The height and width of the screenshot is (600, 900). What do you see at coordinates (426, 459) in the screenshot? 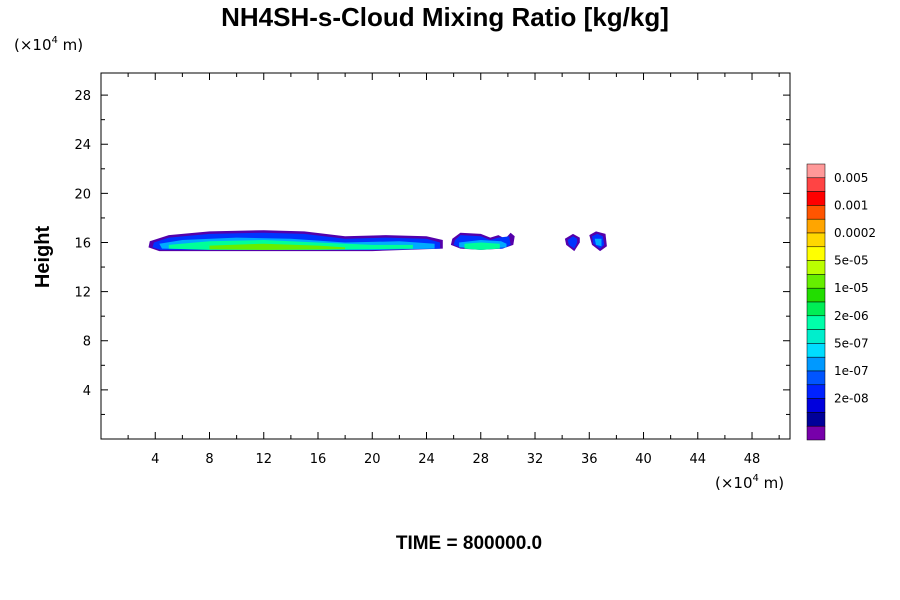
I see `x-tick-label-5: 24` at bounding box center [426, 459].